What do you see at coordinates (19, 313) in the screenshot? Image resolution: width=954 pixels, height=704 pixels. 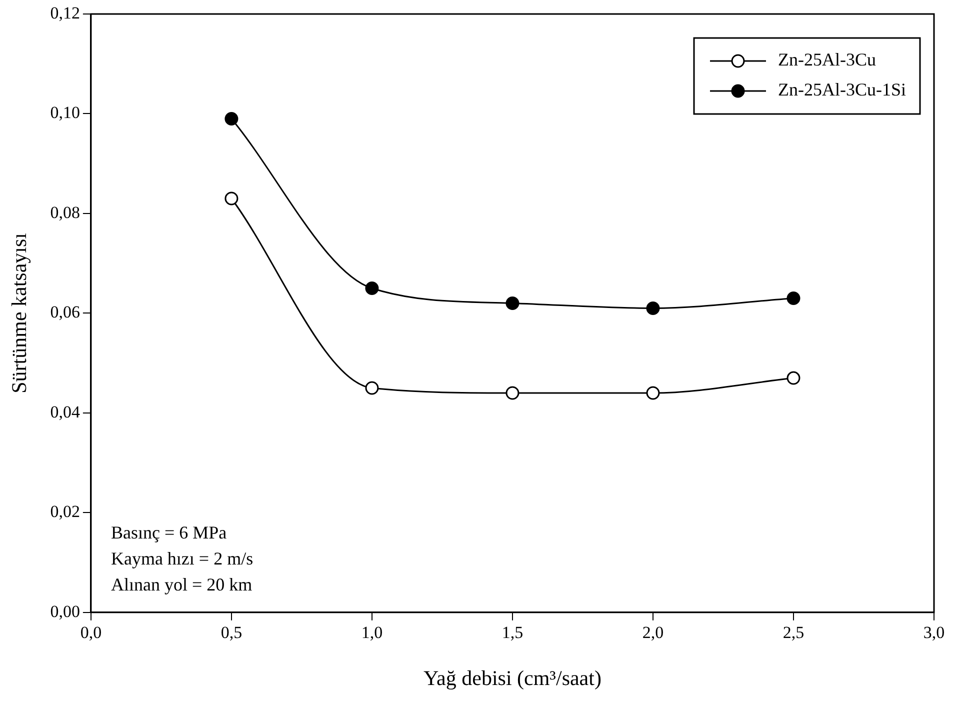 I see `y-axis-title: Sürtünme katsayısı` at bounding box center [19, 313].